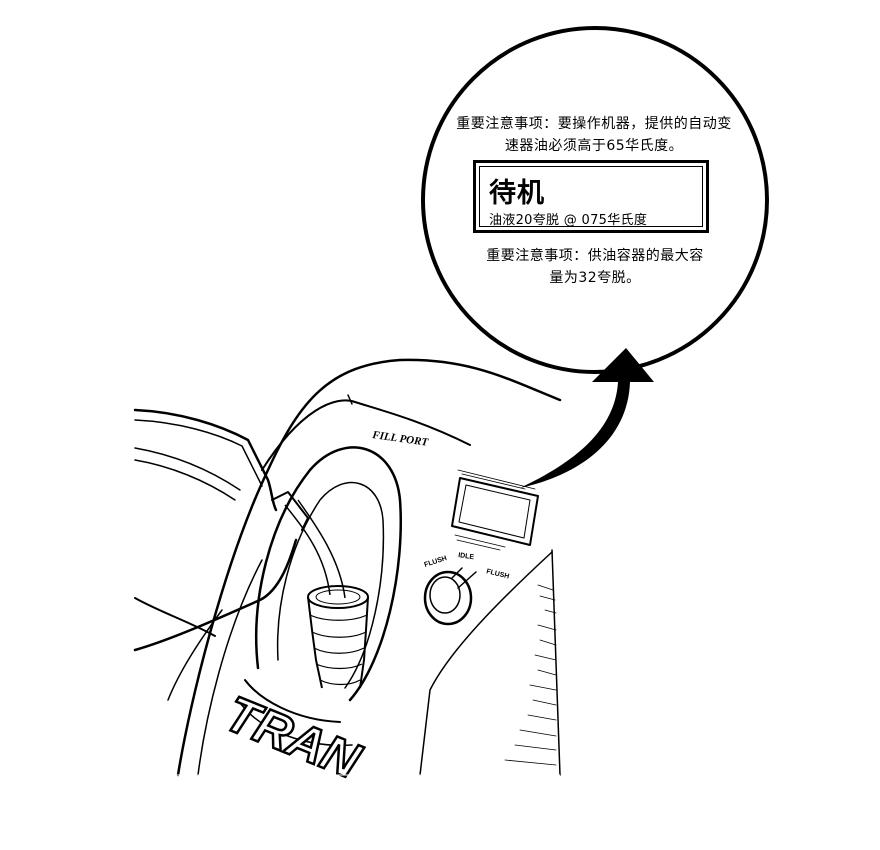 Image resolution: width=880 pixels, height=850 pixels. What do you see at coordinates (448, 598) in the screenshot?
I see `knob-icon` at bounding box center [448, 598].